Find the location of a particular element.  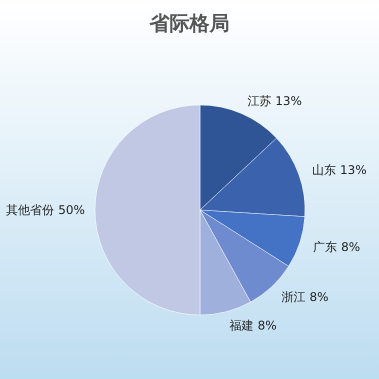

slice-label: 浙江 is located at coordinates (293, 297).